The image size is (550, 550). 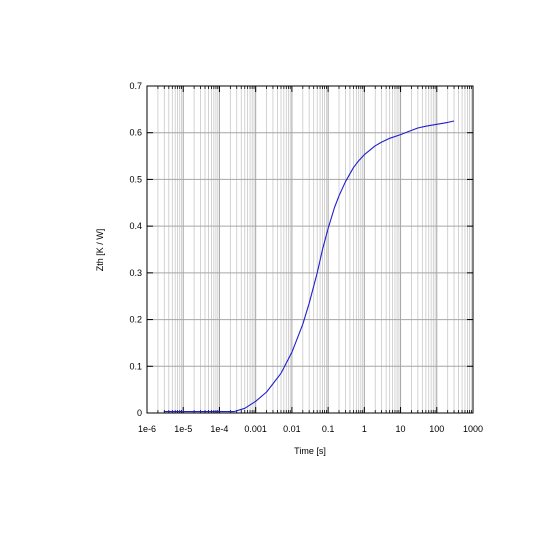 I want to click on x-tick-label: 1e-4, so click(x=219, y=429).